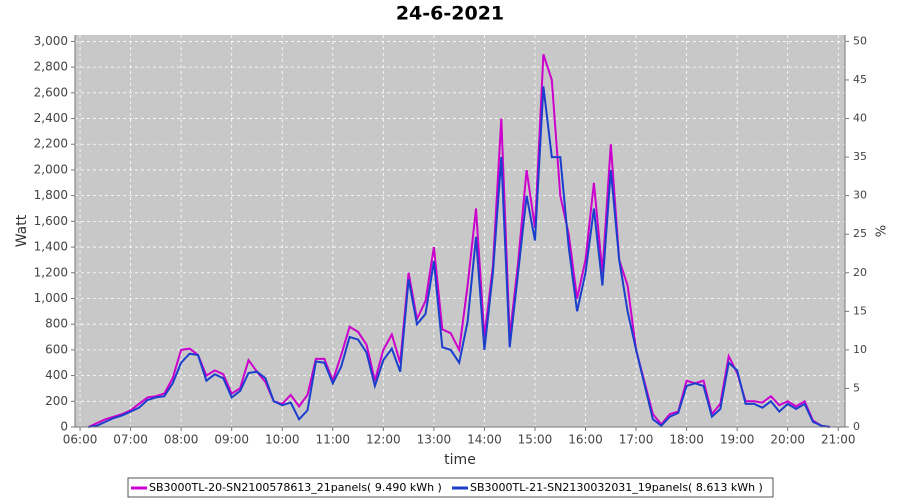 The width and height of the screenshot is (900, 500). I want to click on y-tick-label: 0, so click(64, 427).